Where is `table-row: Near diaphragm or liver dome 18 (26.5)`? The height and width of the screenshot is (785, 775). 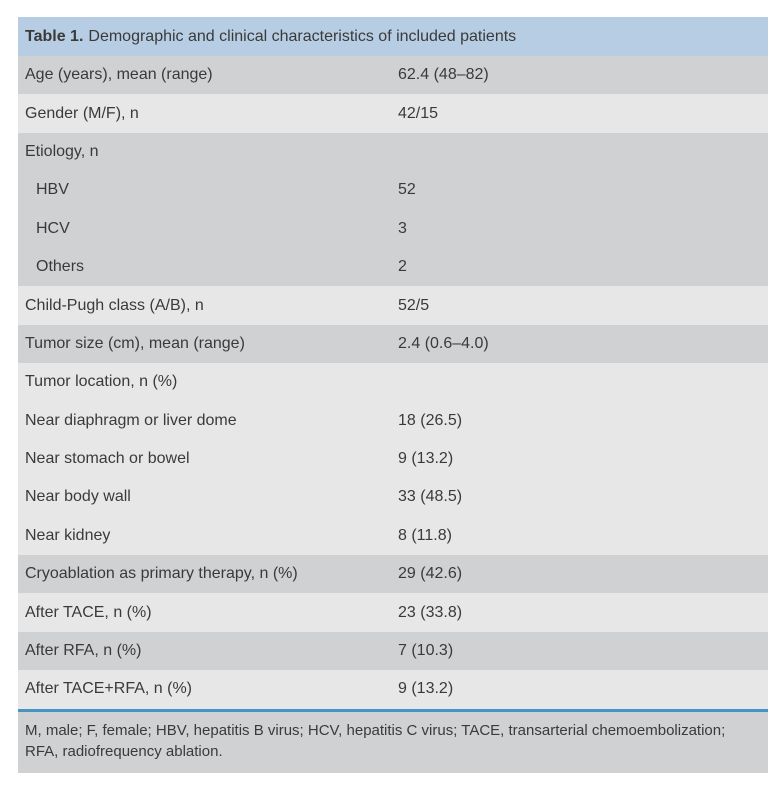 table-row: Near diaphragm or liver dome 18 (26.5) is located at coordinates (393, 420).